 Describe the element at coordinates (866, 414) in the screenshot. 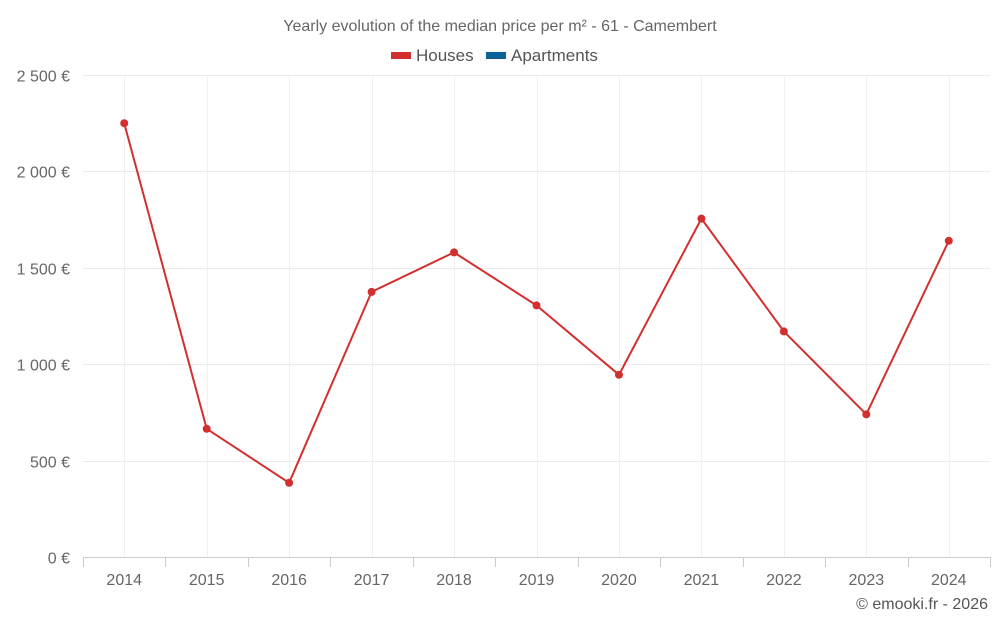

I see `data-point-houses-2023` at that location.